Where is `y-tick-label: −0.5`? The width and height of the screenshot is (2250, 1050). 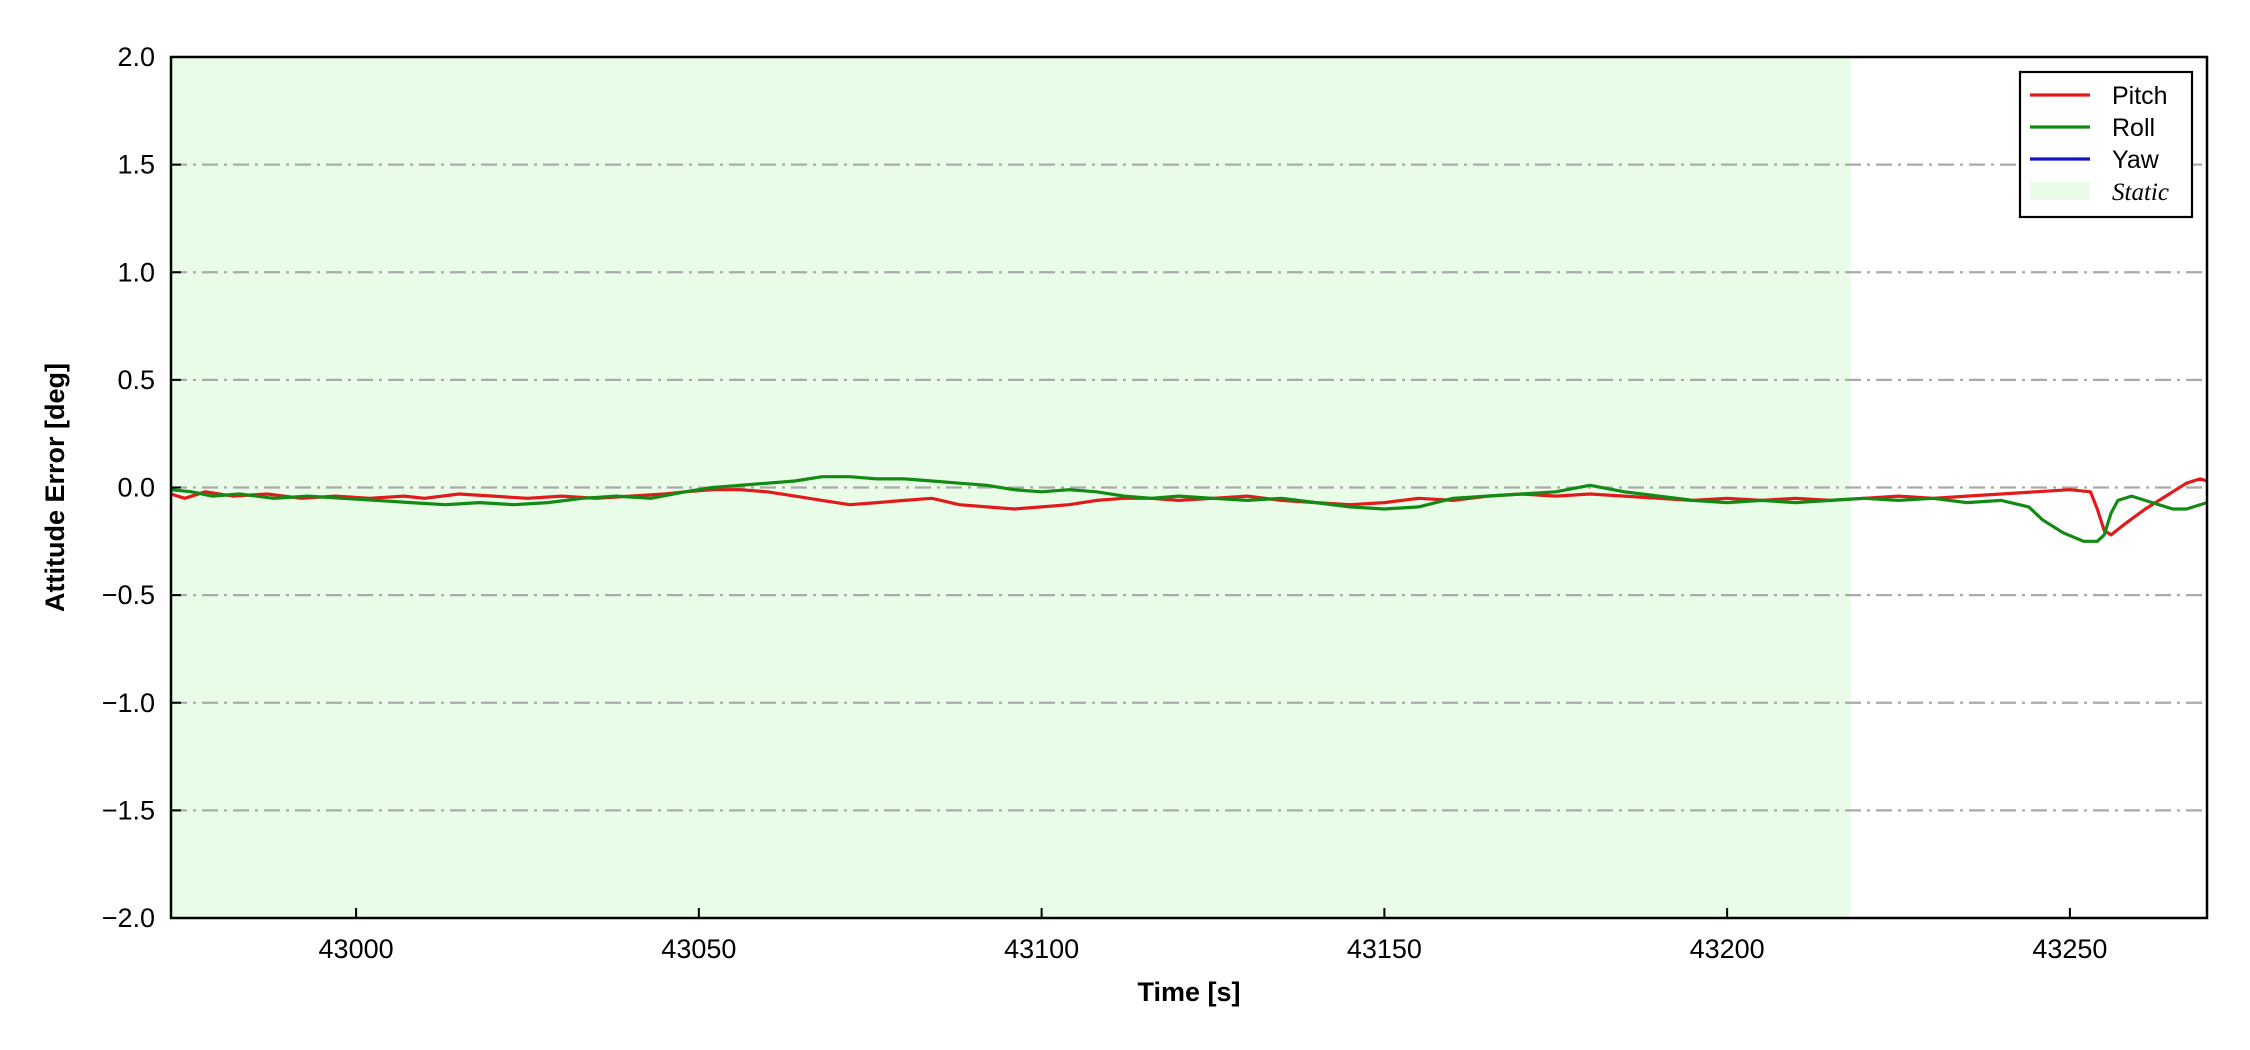
y-tick-label: −0.5 is located at coordinates (128, 595).